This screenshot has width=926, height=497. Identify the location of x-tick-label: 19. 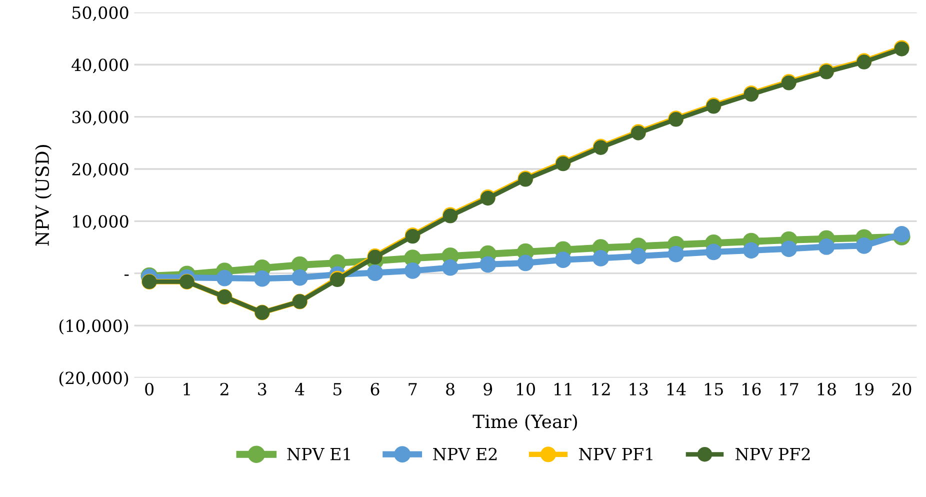
(865, 389).